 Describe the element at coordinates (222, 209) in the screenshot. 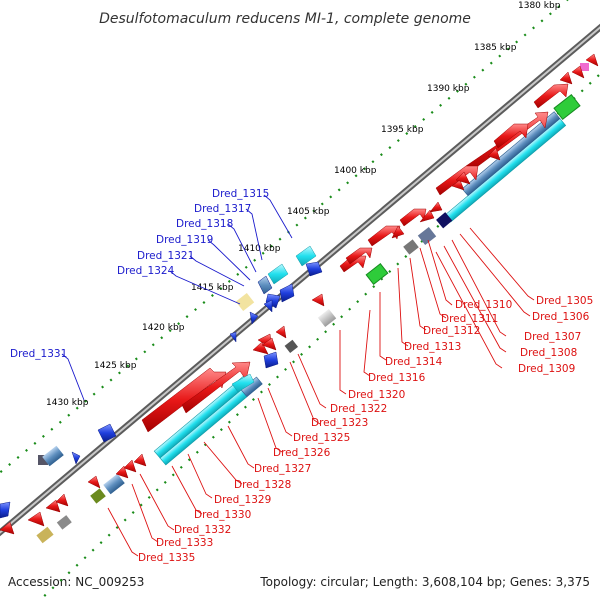

I see `gene-label: Dred_1317` at that location.